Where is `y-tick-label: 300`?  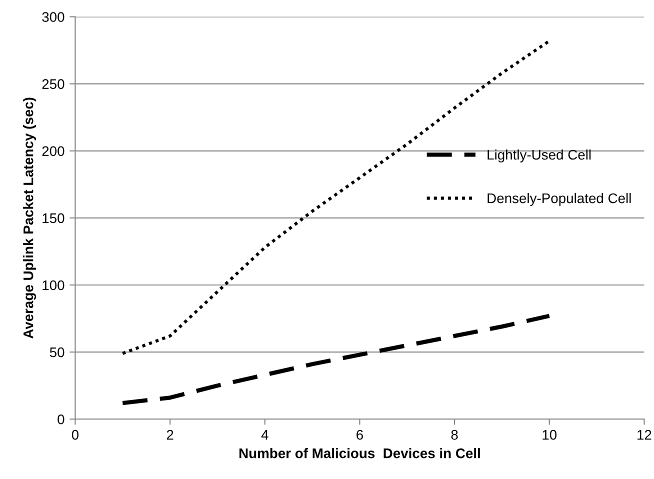 y-tick-label: 300 is located at coordinates (53, 17).